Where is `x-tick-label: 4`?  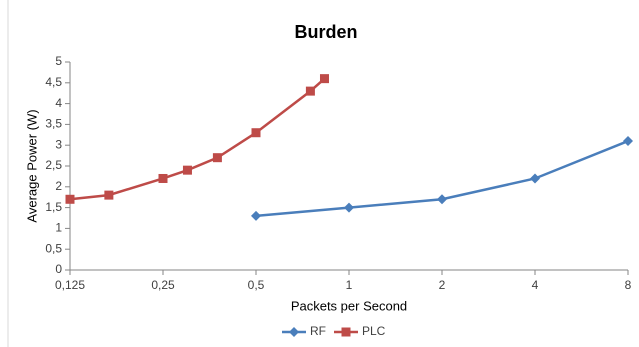 x-tick-label: 4 is located at coordinates (535, 285).